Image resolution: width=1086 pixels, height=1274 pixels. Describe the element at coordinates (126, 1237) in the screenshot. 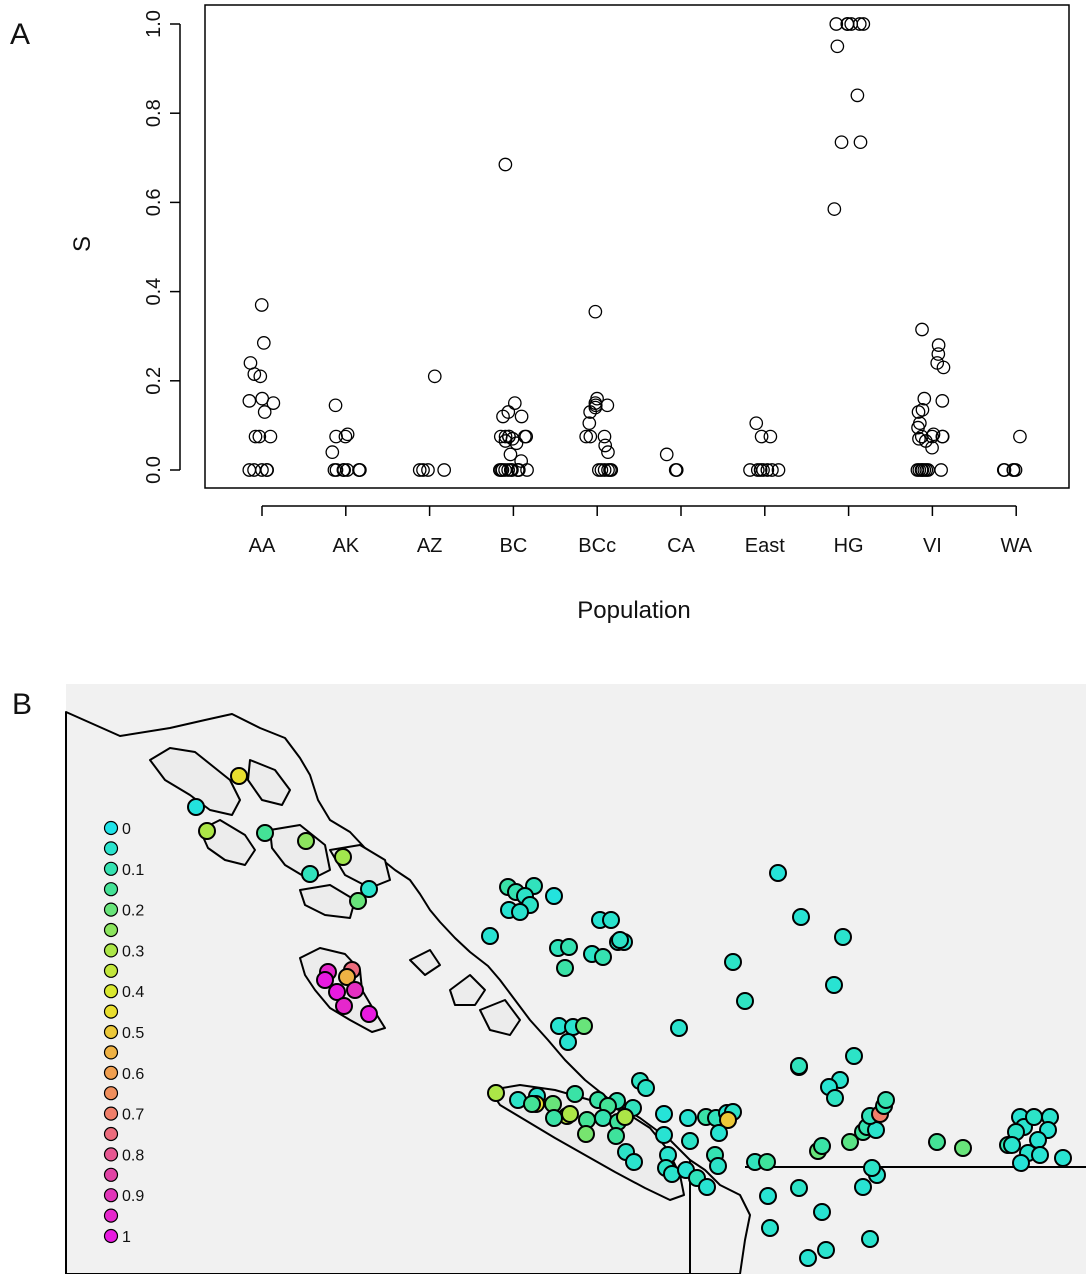

I see `legend-label: 1` at that location.